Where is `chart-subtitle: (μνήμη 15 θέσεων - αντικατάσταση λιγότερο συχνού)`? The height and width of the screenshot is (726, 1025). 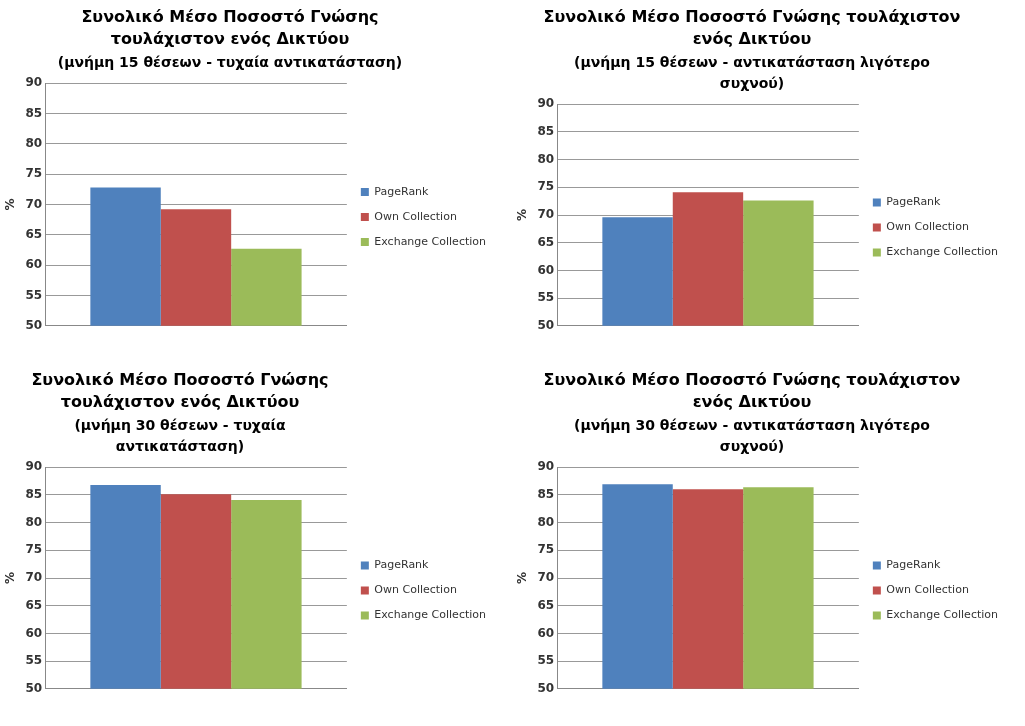
chart-subtitle: (μνήμη 15 θέσεων - αντικατάσταση λιγότερο συχνού) is located at coordinates (752, 73).